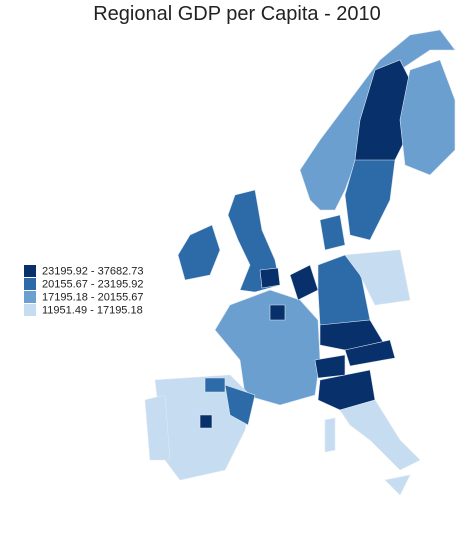  I want to click on region-denmark, so click(332, 232).